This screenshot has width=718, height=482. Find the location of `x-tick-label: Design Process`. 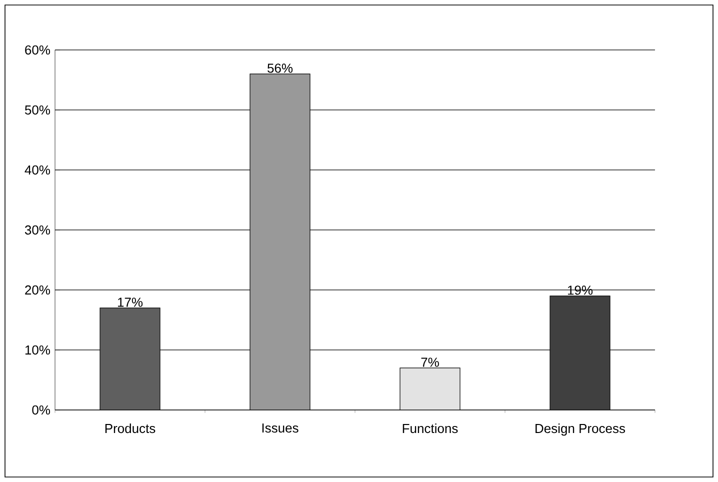

x-tick-label: Design Process is located at coordinates (581, 430).